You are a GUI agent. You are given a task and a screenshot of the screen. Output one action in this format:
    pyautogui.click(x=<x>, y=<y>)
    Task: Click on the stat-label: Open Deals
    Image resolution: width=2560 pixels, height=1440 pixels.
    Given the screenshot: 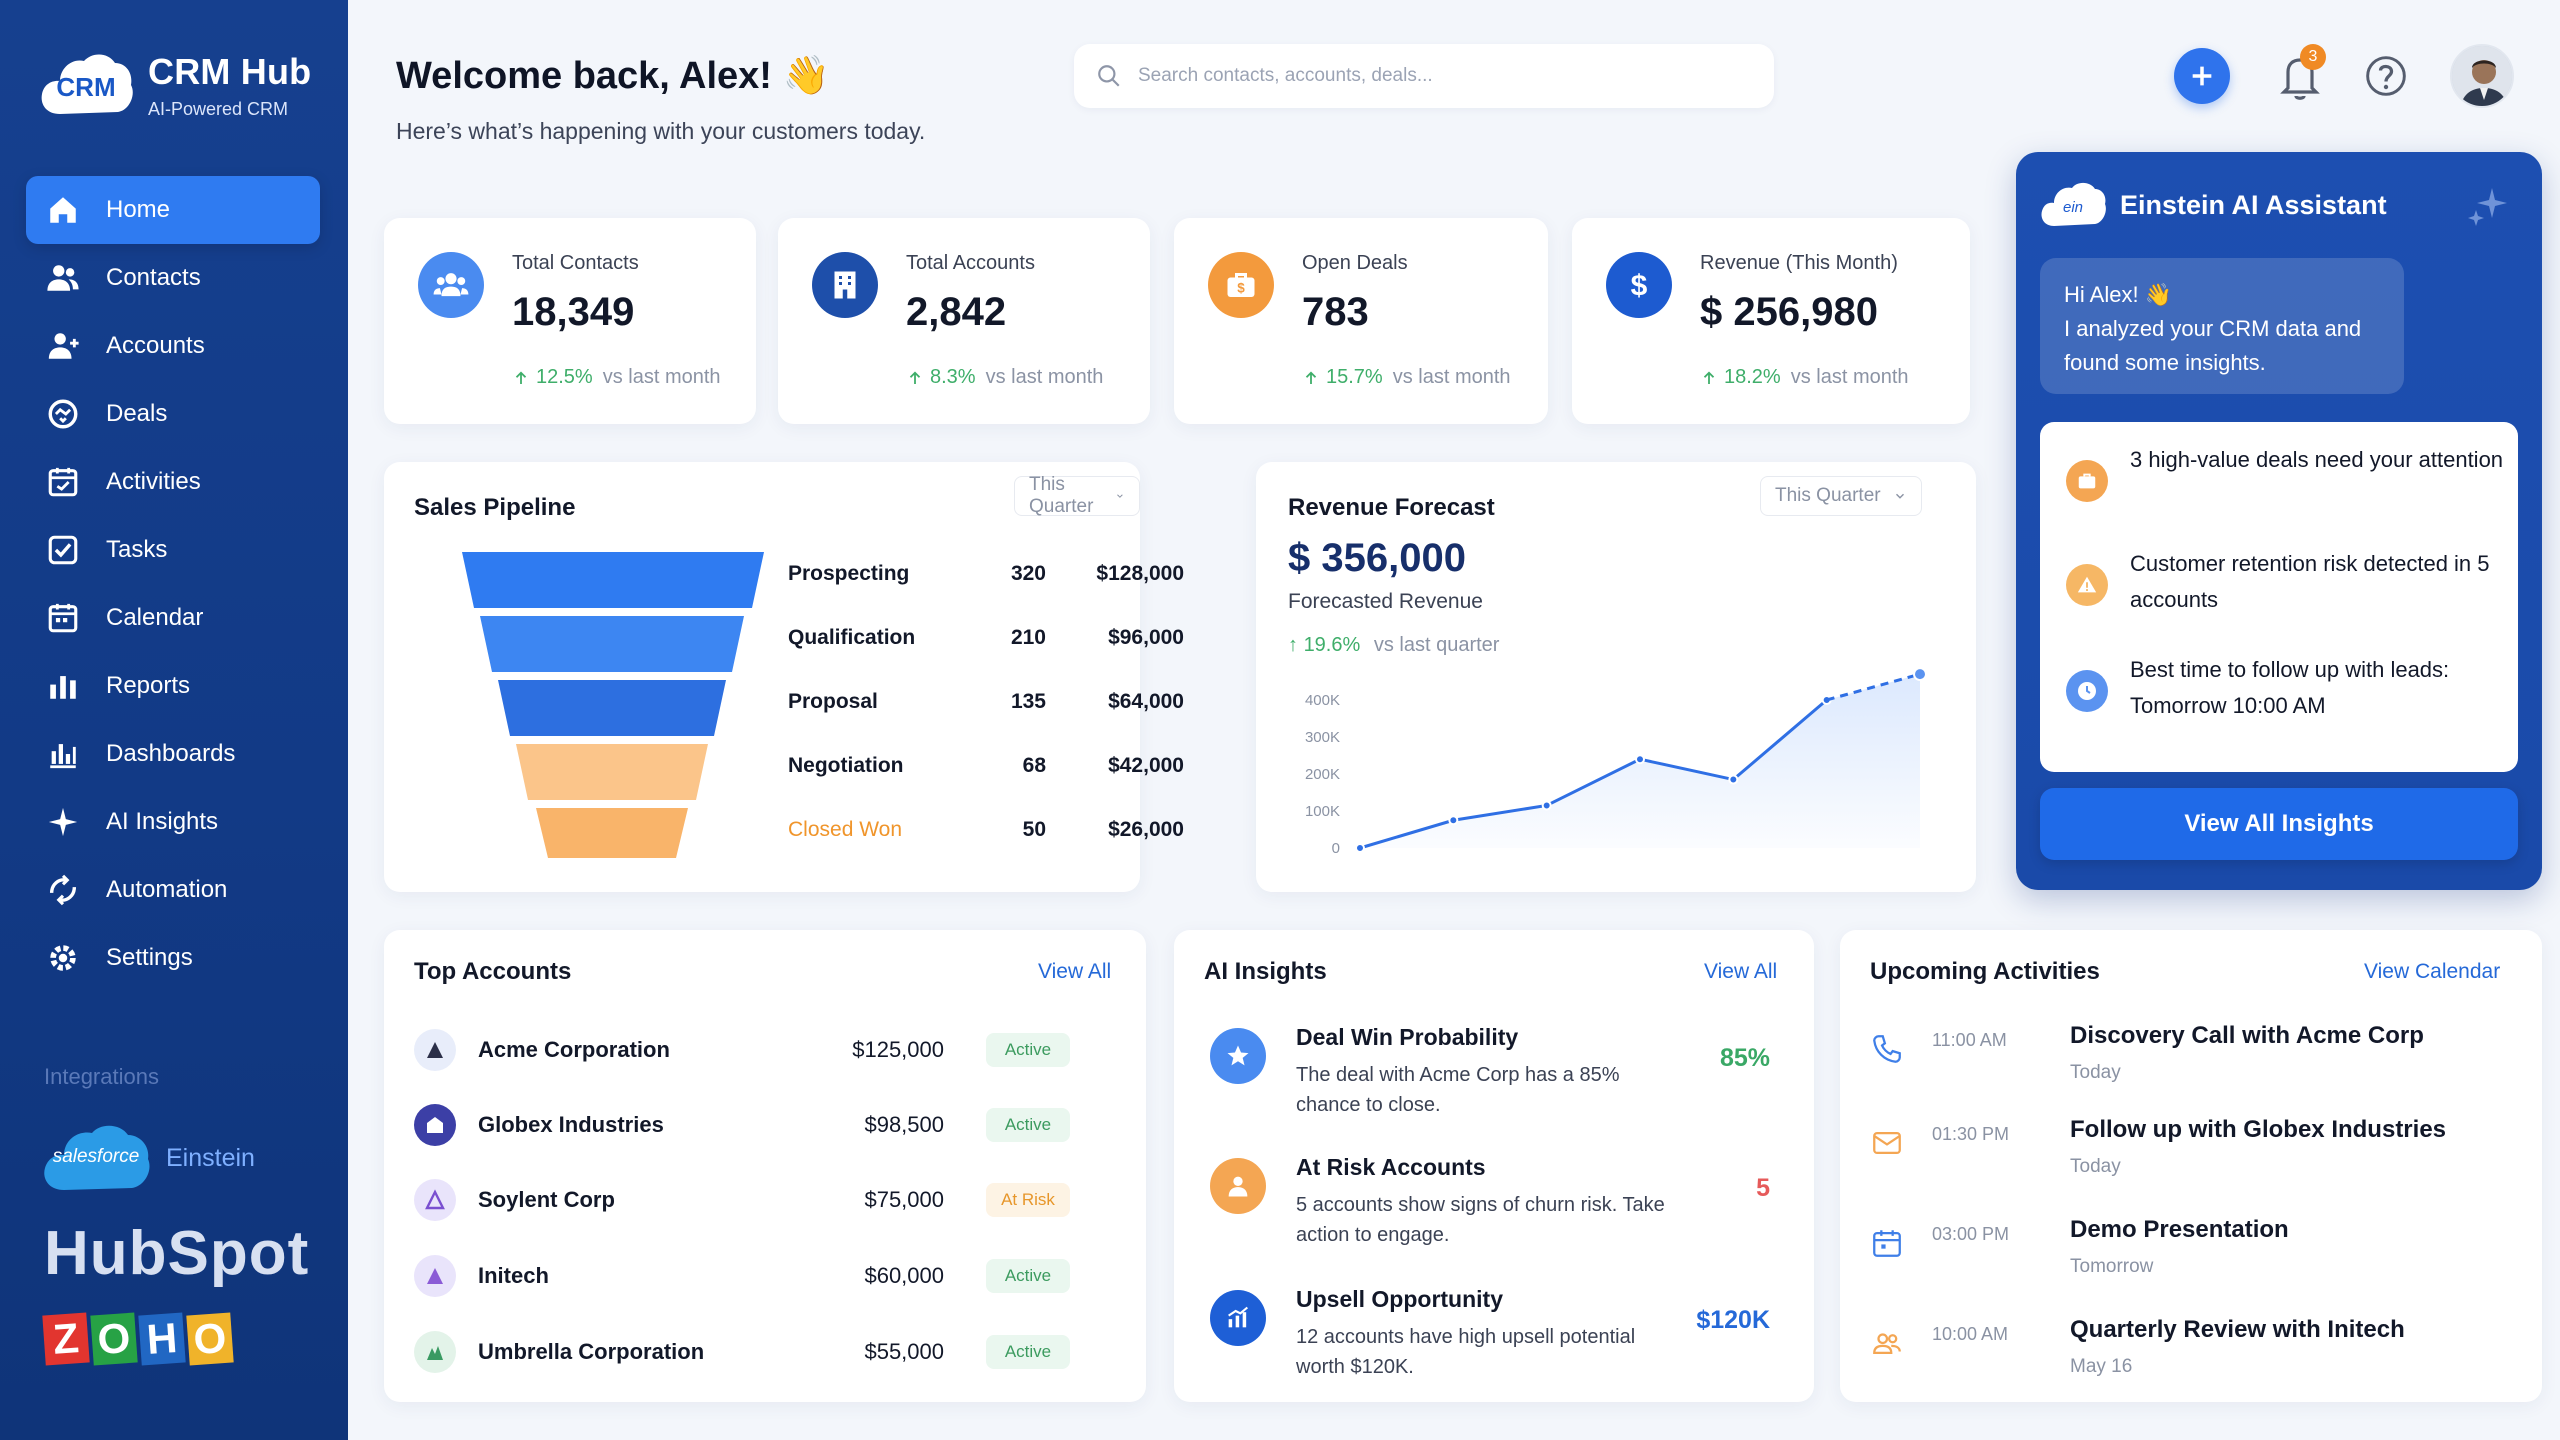 What is the action you would take?
    pyautogui.click(x=1355, y=263)
    